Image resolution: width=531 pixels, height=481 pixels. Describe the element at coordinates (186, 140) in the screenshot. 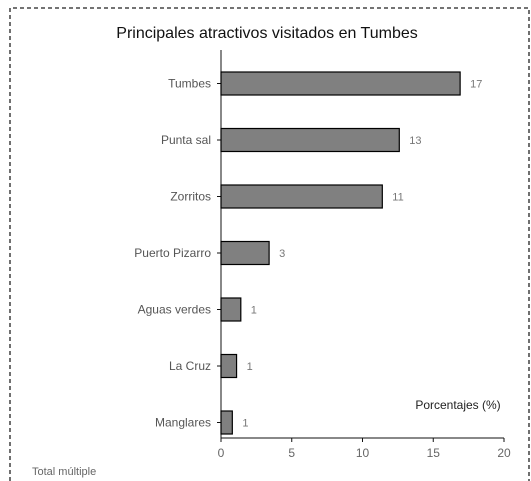

I see `category-label: Punta sal` at that location.